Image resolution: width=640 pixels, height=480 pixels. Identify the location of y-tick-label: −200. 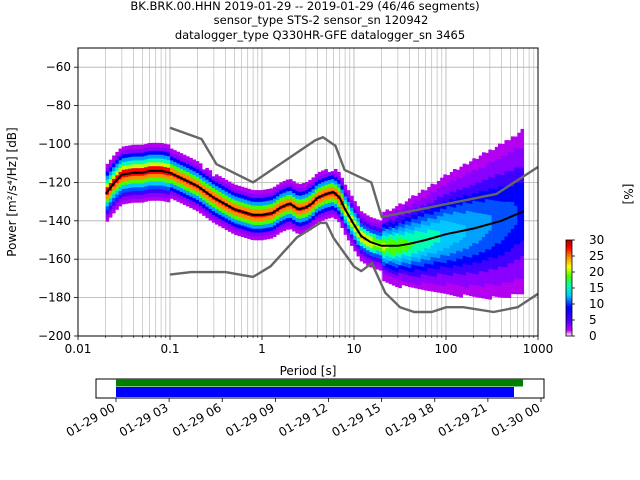
(54, 336).